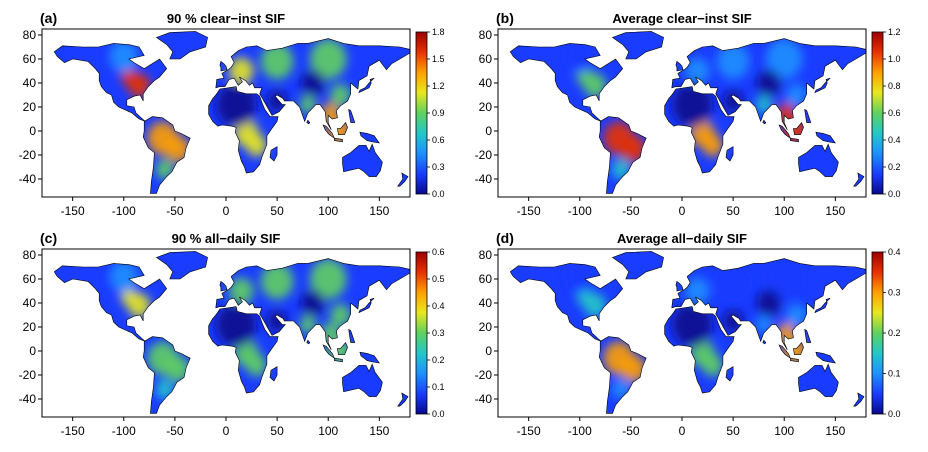 This screenshot has height=452, width=928. I want to click on coastline-madagascar, so click(729, 154).